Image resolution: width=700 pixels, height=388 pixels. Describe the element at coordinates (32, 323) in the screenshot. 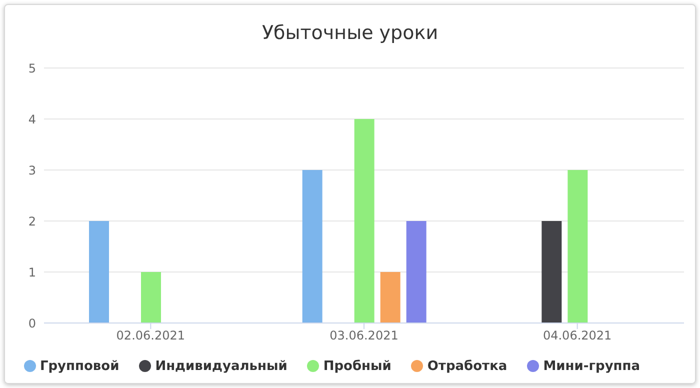

I see `y-tick-label: 0` at that location.